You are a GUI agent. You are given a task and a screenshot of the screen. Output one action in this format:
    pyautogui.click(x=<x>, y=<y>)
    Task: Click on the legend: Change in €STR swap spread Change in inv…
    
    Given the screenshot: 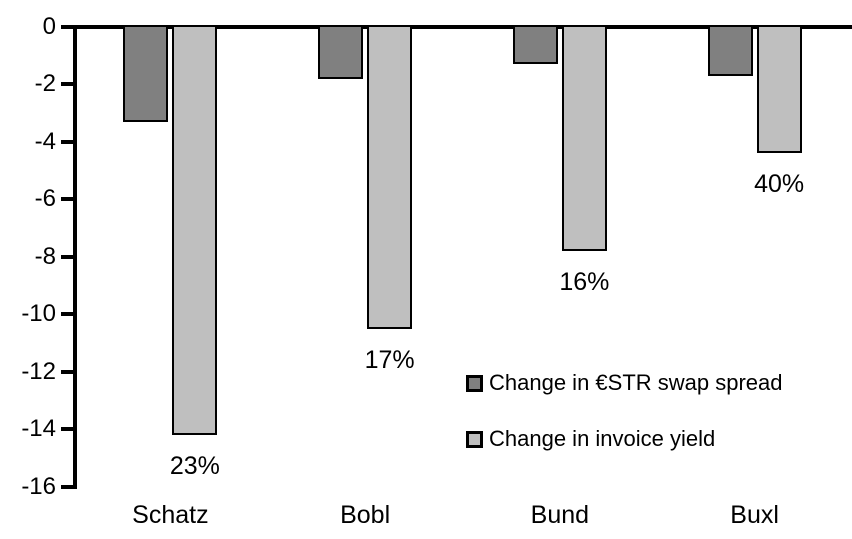 What is the action you would take?
    pyautogui.click(x=624, y=427)
    